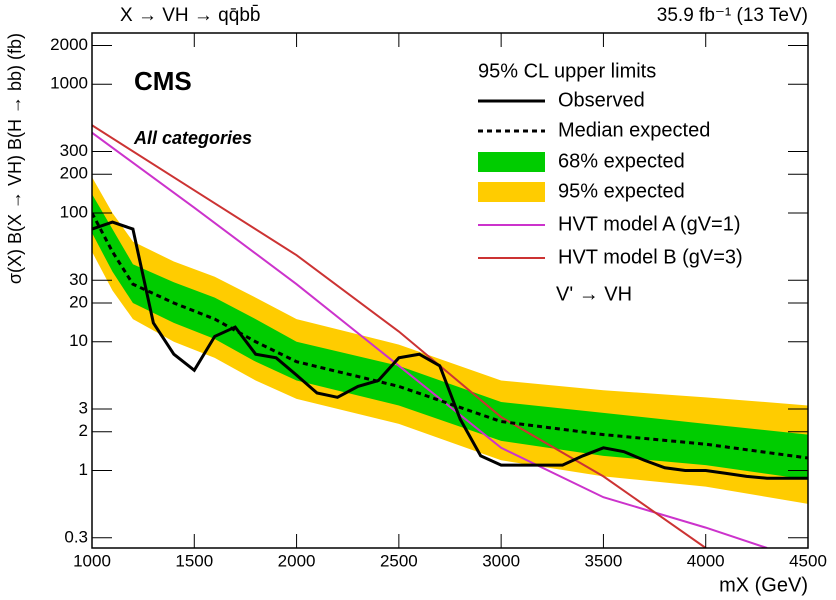 Image resolution: width=836 pixels, height=600 pixels. Describe the element at coordinates (649, 224) in the screenshot. I see `legend-label: HVT model A (gV=1)` at that location.